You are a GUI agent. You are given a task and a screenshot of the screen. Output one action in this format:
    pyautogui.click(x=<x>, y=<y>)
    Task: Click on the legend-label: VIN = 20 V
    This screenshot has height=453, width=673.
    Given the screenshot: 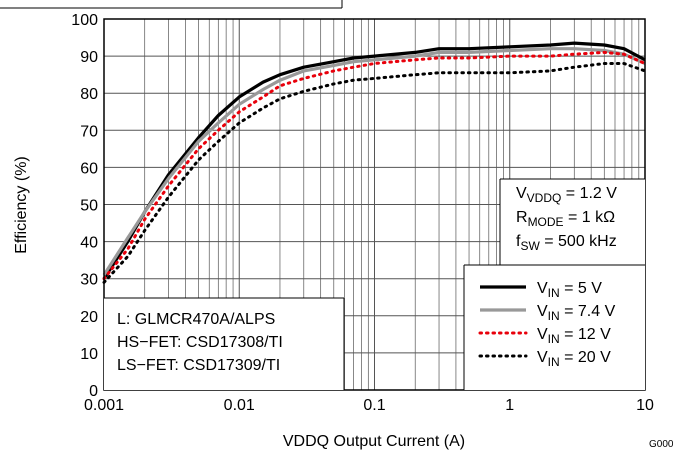 What is the action you would take?
    pyautogui.click(x=574, y=359)
    